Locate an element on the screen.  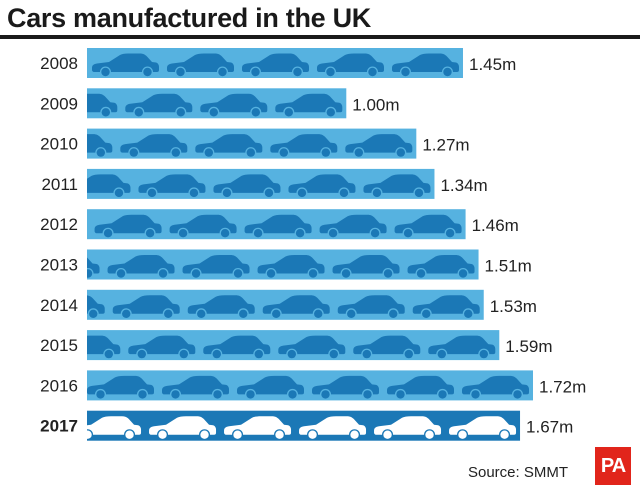
category-label: 2012 is located at coordinates (59, 224).